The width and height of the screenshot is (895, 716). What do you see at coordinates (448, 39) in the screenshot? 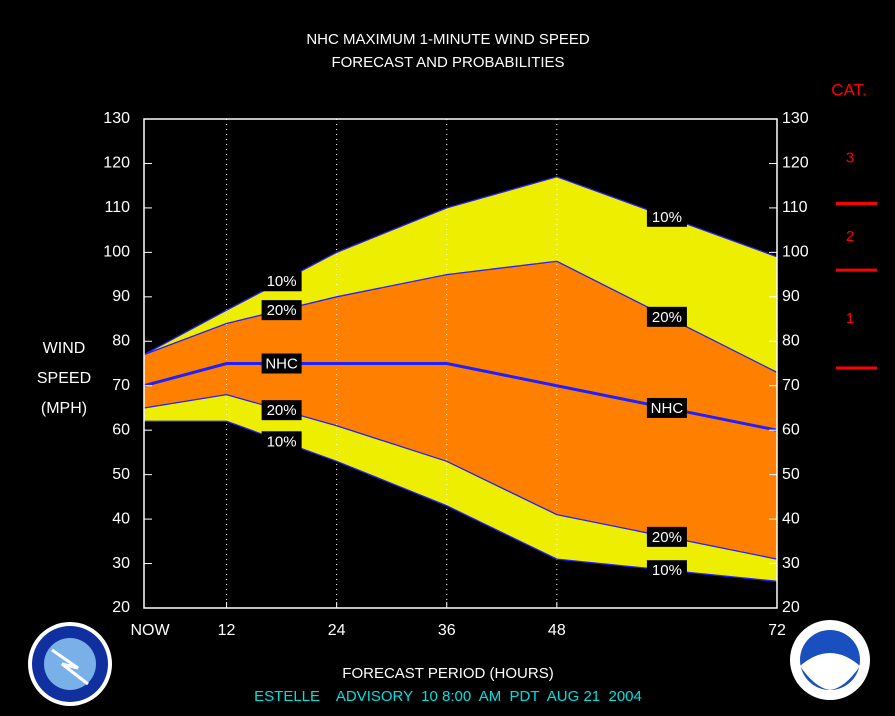
I see `chart-title: NHC MAXIMUM 1-MINUTE WIND SPEED` at bounding box center [448, 39].